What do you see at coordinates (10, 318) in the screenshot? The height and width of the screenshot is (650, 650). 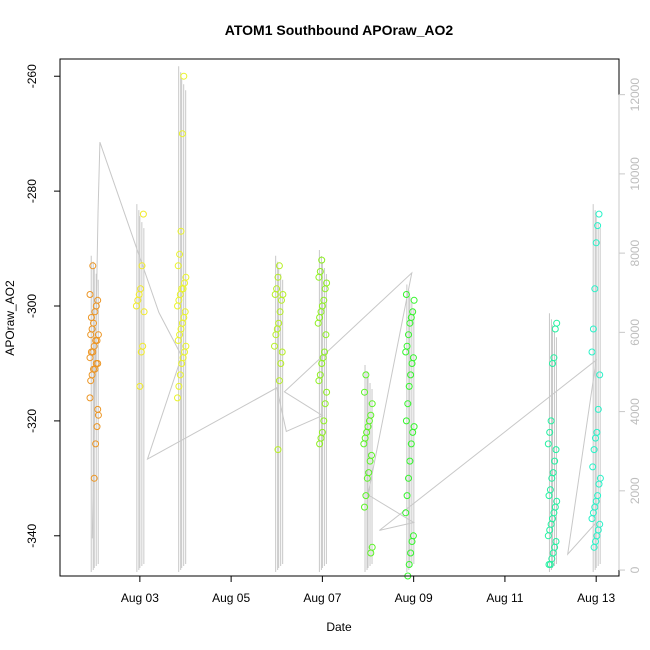 I see `y-axis-label: APOraw_AO2` at bounding box center [10, 318].